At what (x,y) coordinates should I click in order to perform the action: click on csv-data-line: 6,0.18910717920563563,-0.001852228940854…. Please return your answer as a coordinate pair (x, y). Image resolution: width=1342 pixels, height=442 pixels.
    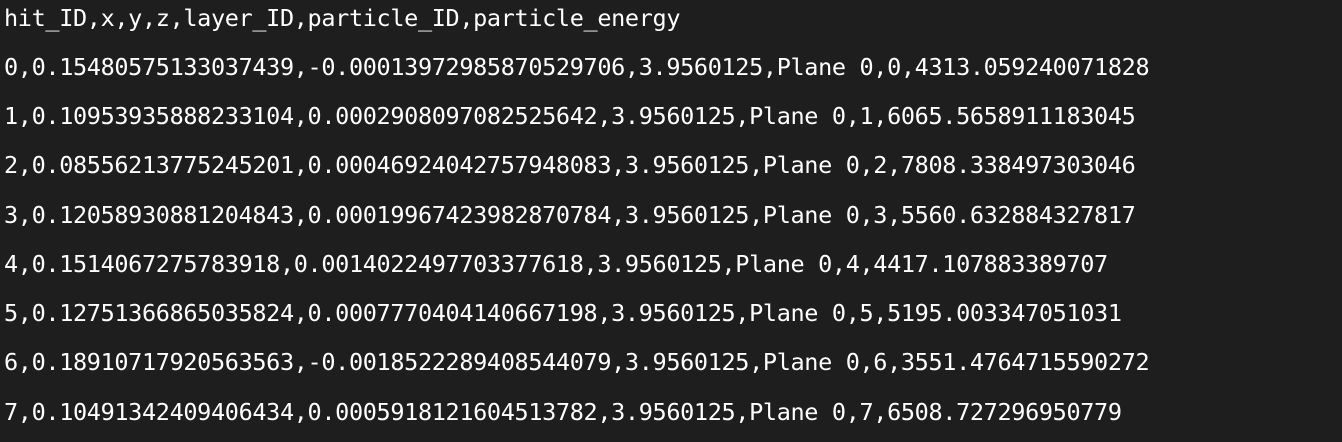
    Looking at the image, I should click on (577, 362).